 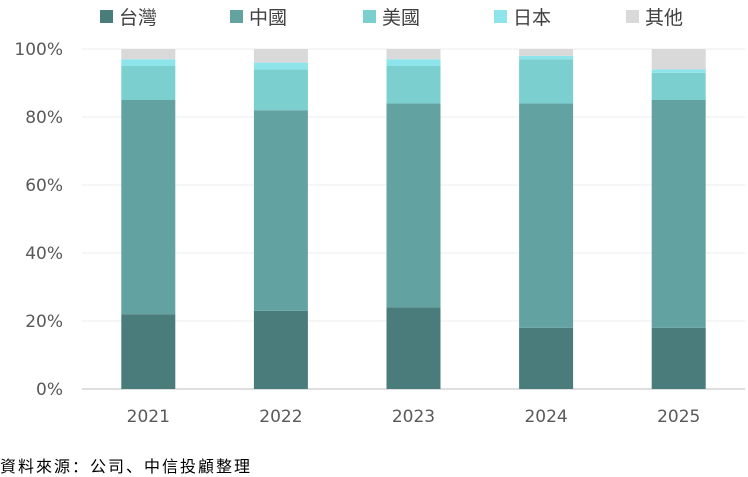 What do you see at coordinates (268, 18) in the screenshot?
I see `legend-label-china: 中國` at bounding box center [268, 18].